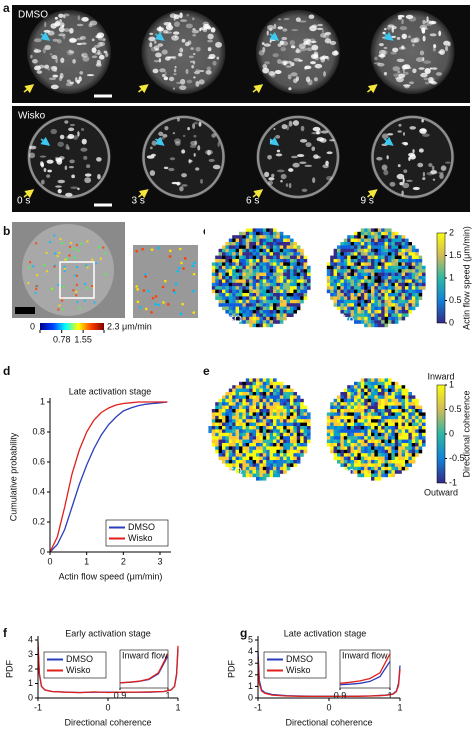 The height and width of the screenshot is (731, 474). What do you see at coordinates (30, 639) in the screenshot?
I see `y-tick-label: 4` at bounding box center [30, 639].